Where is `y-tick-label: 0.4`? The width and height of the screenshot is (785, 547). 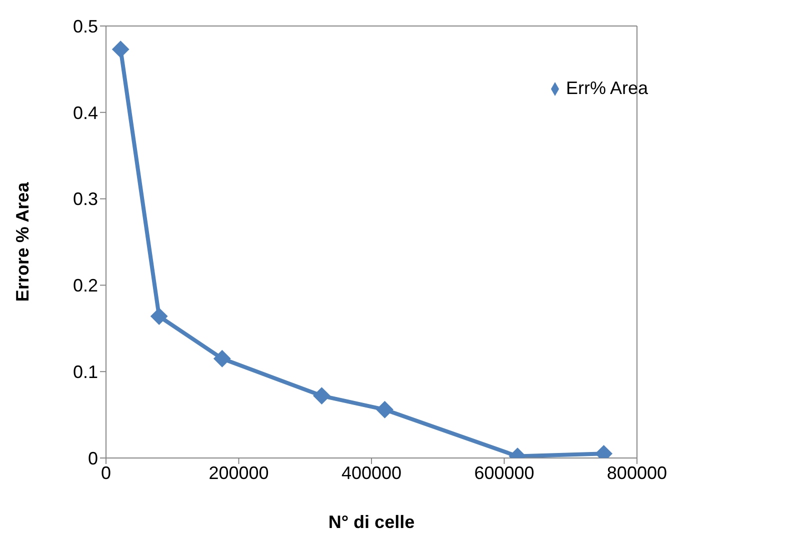
y-tick-label: 0.4 is located at coordinates (85, 112).